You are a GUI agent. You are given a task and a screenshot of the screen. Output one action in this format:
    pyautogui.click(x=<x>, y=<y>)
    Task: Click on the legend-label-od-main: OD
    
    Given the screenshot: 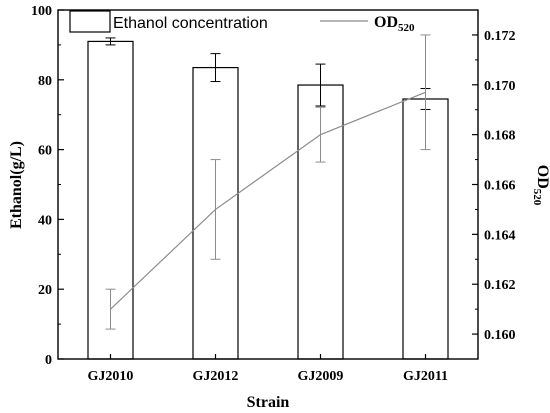 What is the action you would take?
    pyautogui.click(x=386, y=22)
    